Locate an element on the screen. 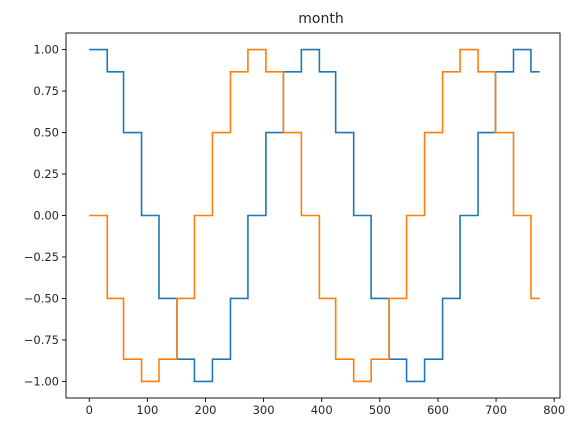 The width and height of the screenshot is (573, 435). x-tick-label: 600 is located at coordinates (438, 410).